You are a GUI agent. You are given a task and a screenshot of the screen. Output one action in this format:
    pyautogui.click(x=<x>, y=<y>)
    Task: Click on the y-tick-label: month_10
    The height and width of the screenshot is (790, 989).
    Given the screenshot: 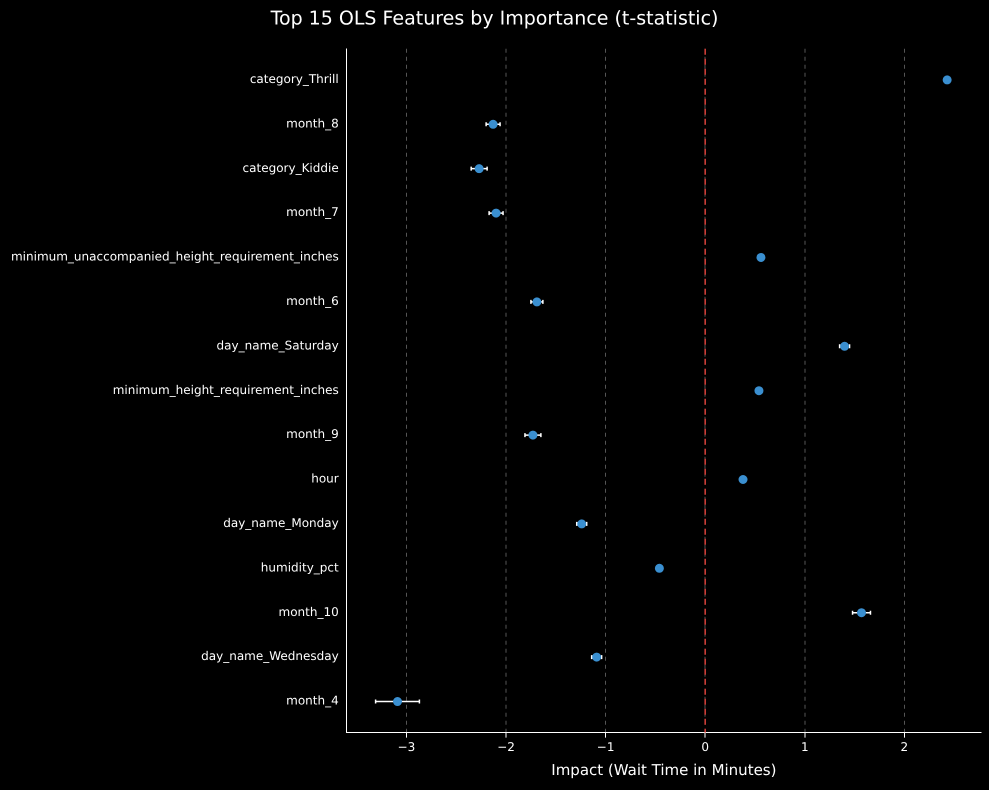 What is the action you would take?
    pyautogui.click(x=308, y=611)
    